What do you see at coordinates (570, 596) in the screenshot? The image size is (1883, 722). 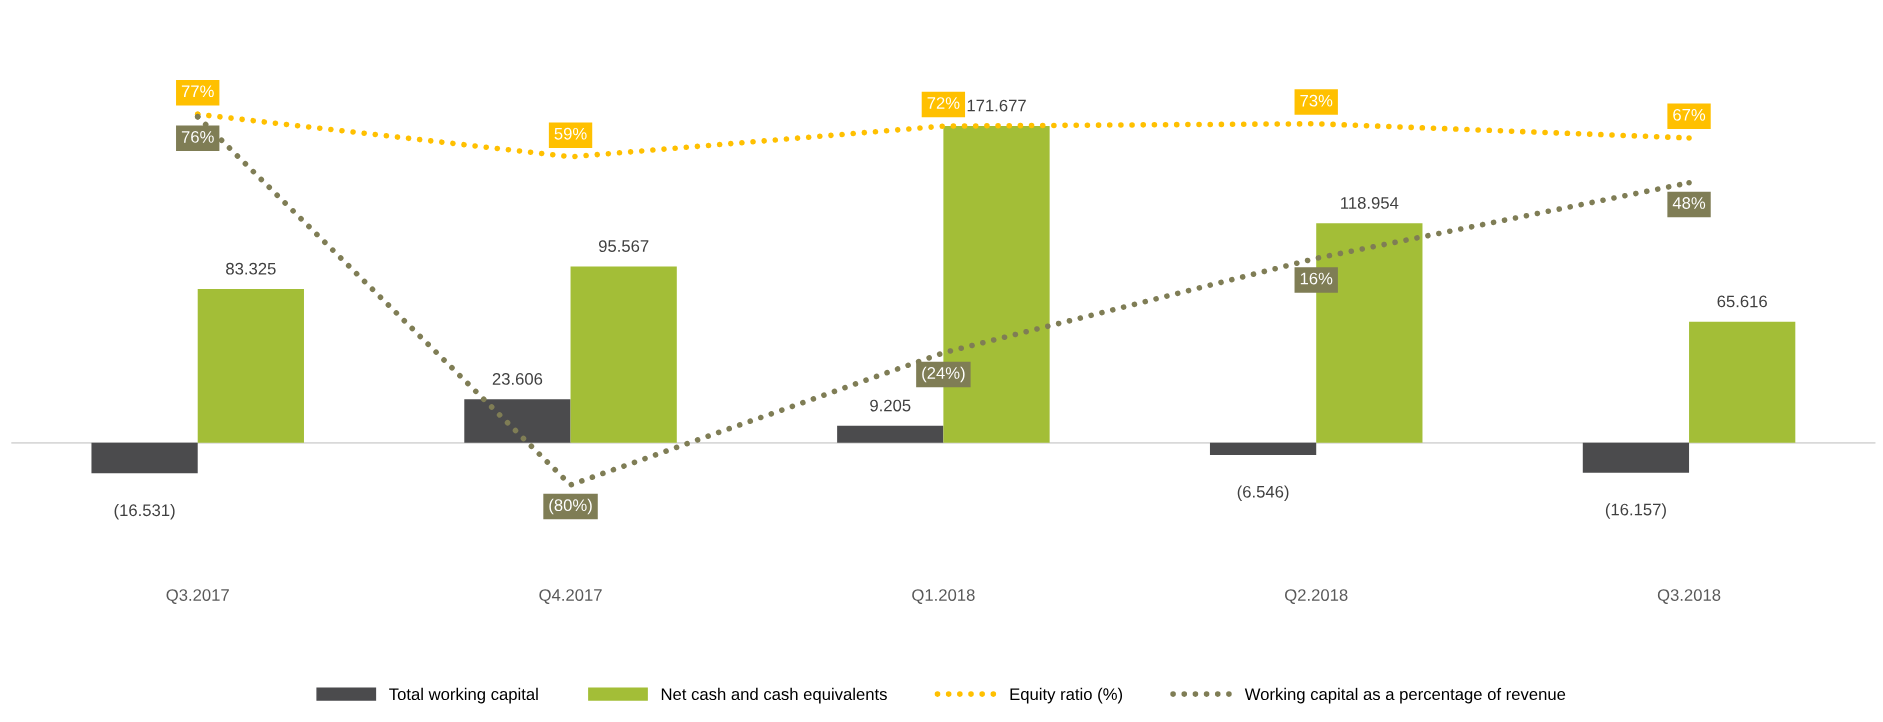 I see `x-tick-label: Q4.2017` at bounding box center [570, 596].